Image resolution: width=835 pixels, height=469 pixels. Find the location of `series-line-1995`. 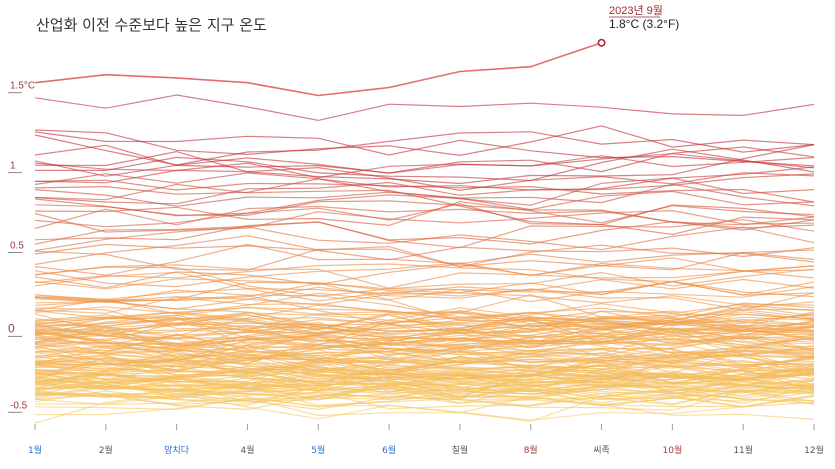

series-line-1995 is located at coordinates (424, 259).